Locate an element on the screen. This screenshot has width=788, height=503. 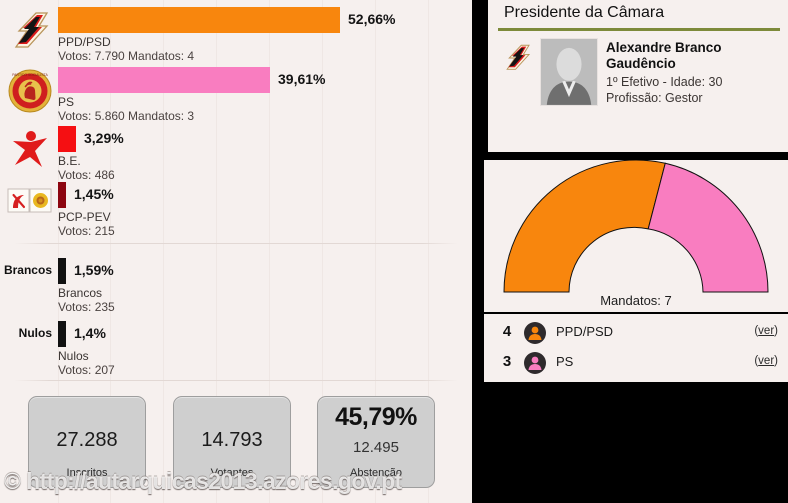
seat-count-ppdpsd: 4 is located at coordinates (507, 331).